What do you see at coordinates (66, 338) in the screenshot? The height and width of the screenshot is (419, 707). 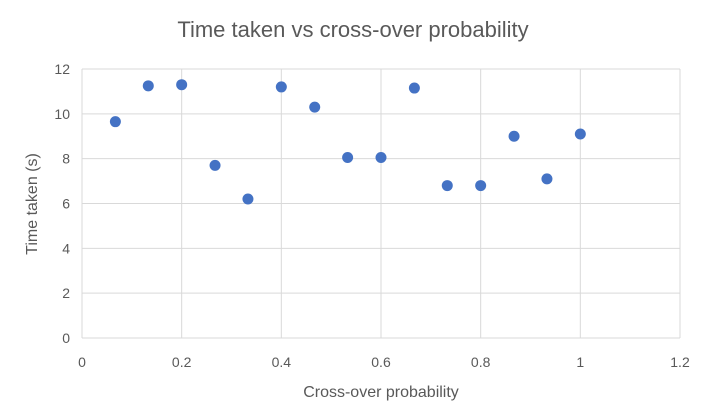 I see `y-tick-label: 0` at bounding box center [66, 338].